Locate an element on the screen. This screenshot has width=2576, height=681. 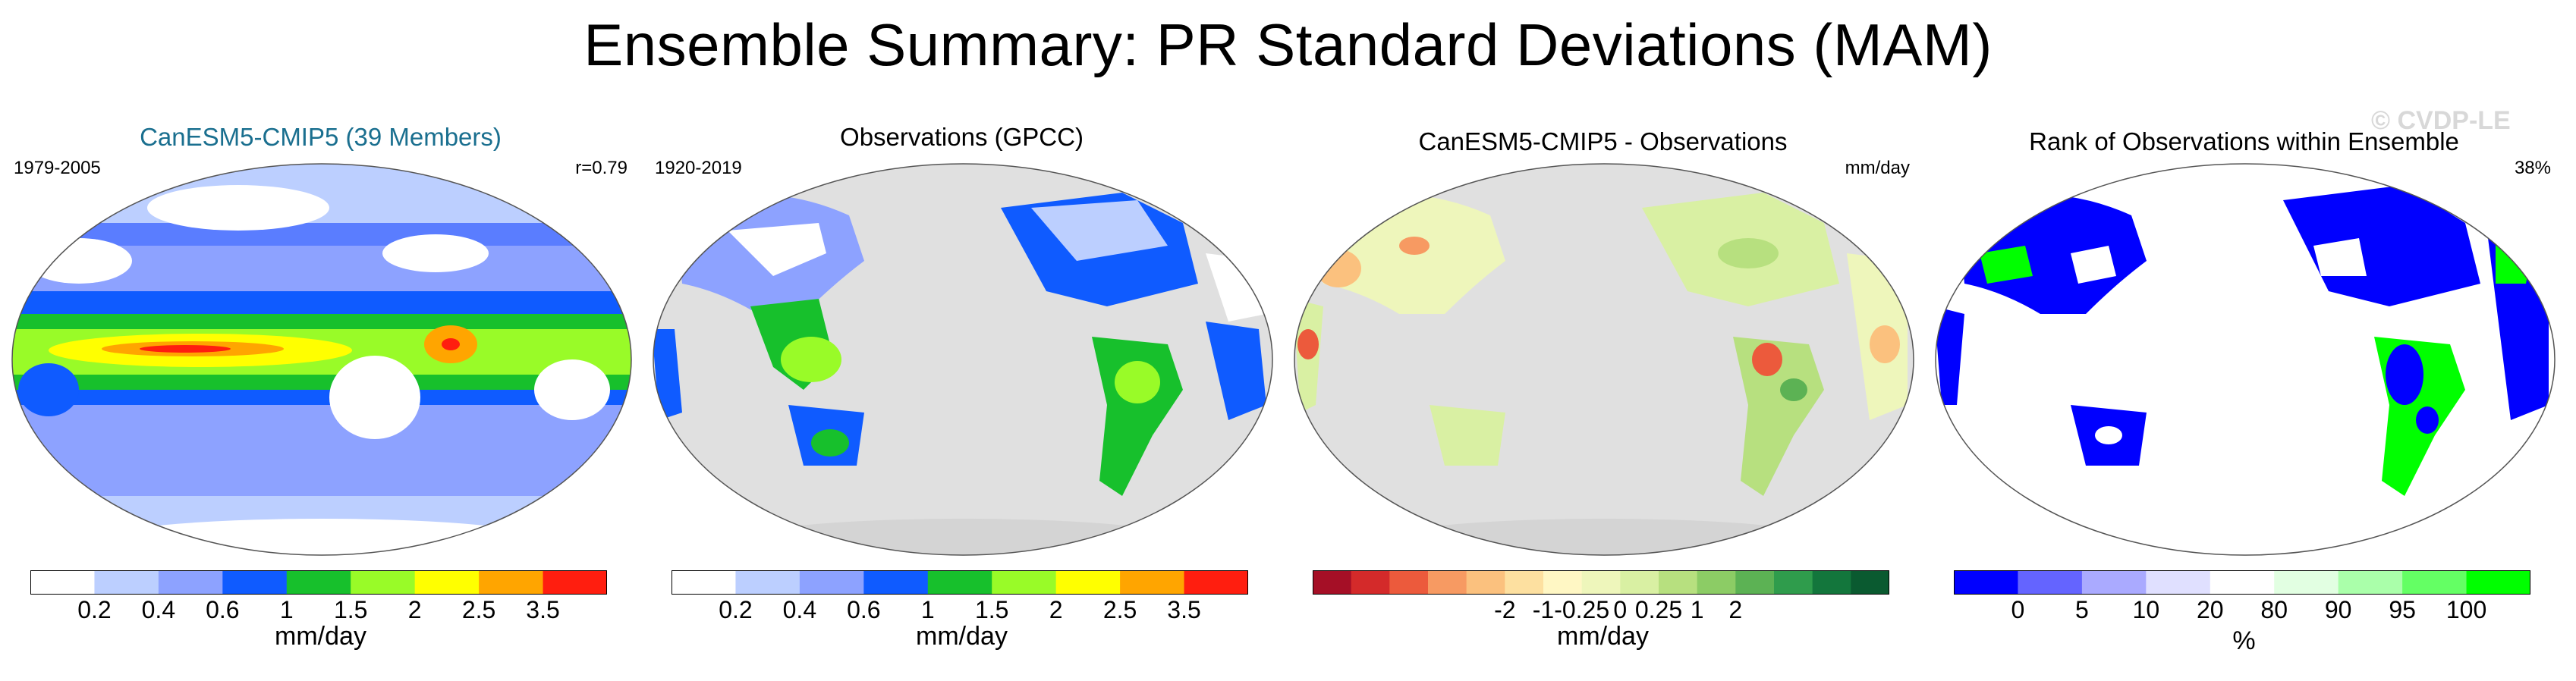
colorbar-label: % is located at coordinates (2244, 640).